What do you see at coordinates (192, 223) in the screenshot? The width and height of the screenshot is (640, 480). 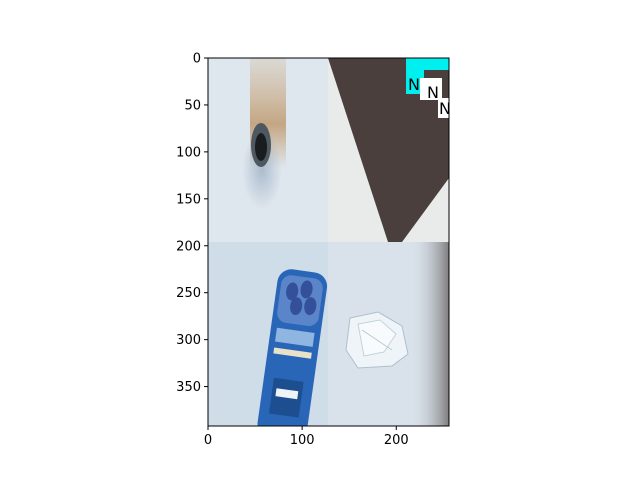 I see `y-axis: 0 50 100 150 200 250 300 350` at bounding box center [192, 223].